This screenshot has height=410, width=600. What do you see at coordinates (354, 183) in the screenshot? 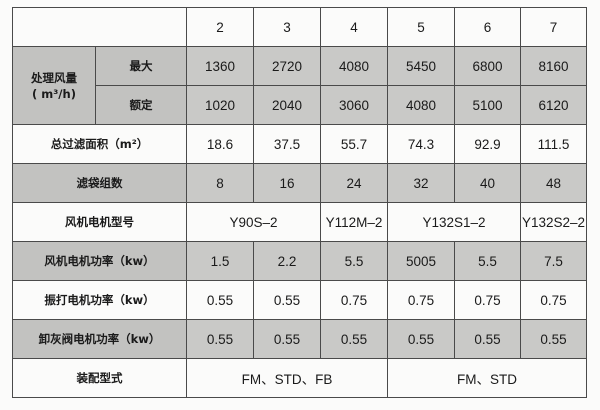
I see `cell: 24` at bounding box center [354, 183].